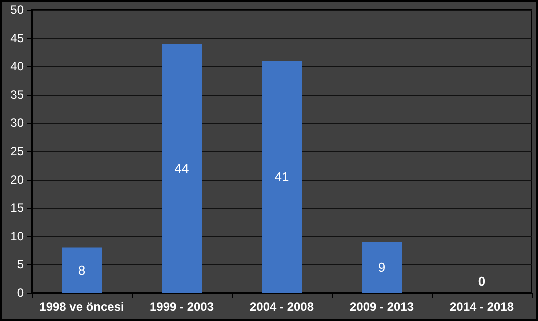  I want to click on data-label: 0, so click(482, 281).